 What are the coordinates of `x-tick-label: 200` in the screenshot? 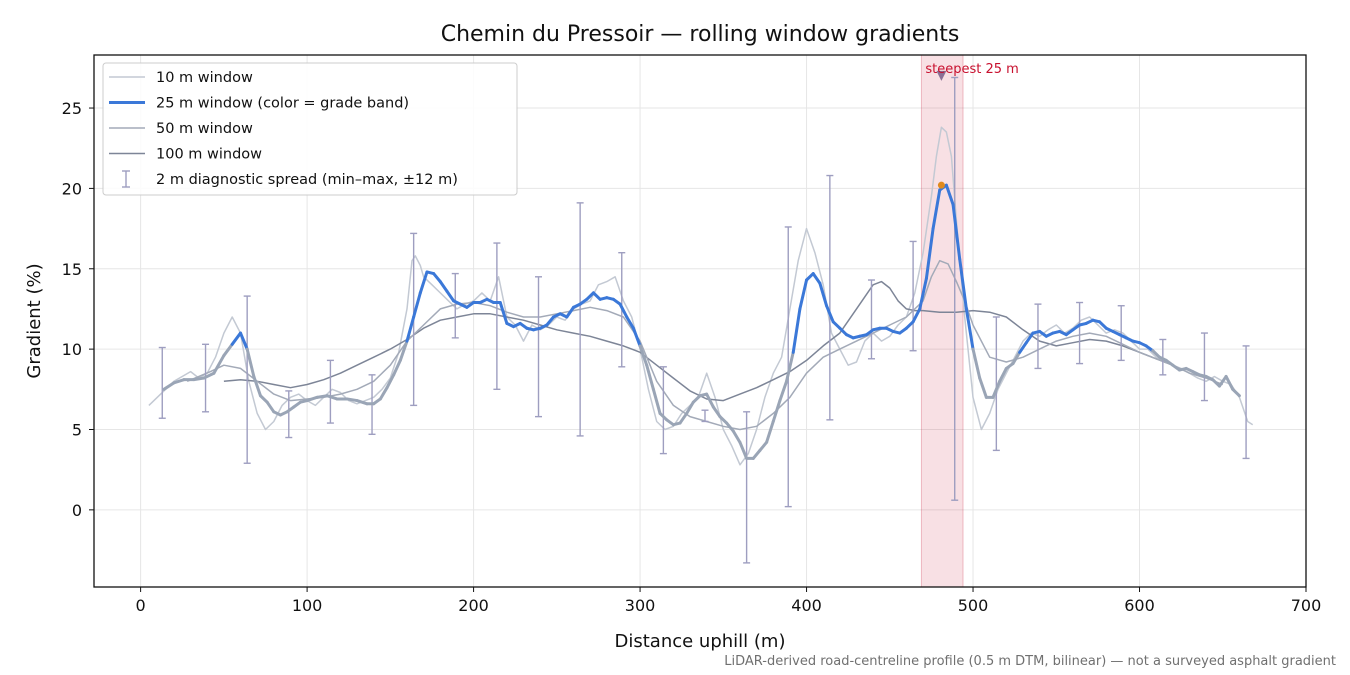 It's located at (473, 605).